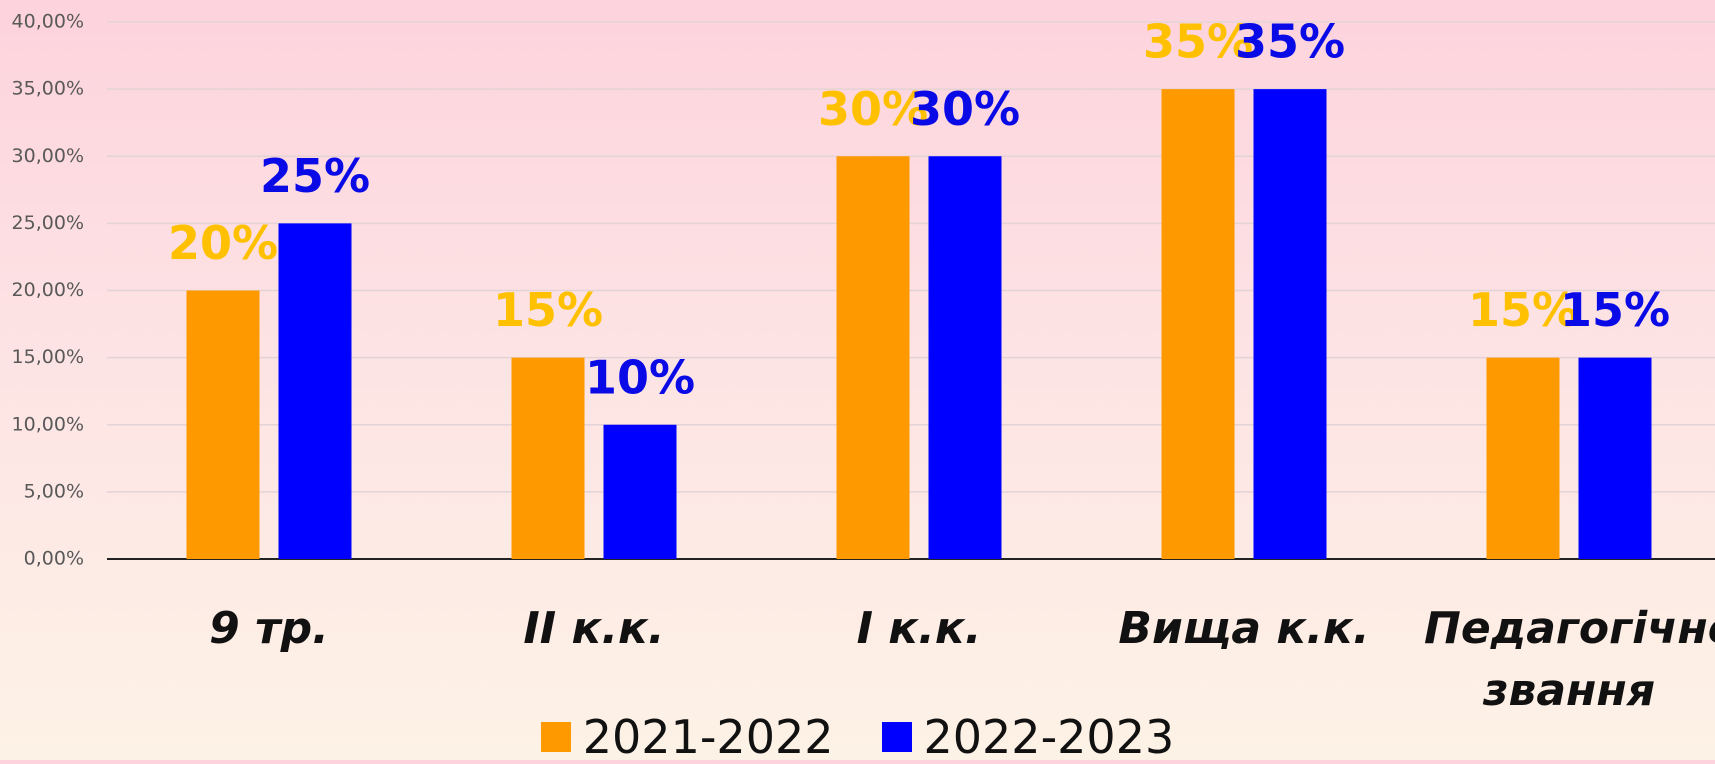 The height and width of the screenshot is (764, 1715). I want to click on y-tick-label: 35,00%, so click(48, 89).